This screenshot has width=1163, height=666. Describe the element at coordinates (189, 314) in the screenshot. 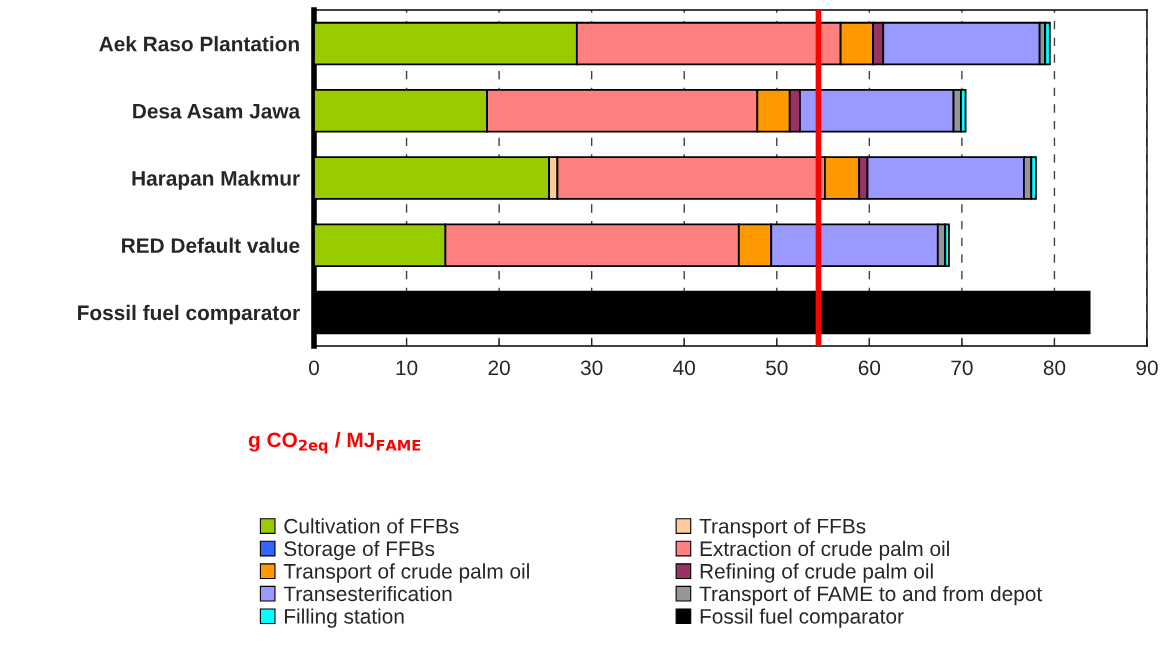

I see `y-tick-label: Fossil fuel comparator` at that location.